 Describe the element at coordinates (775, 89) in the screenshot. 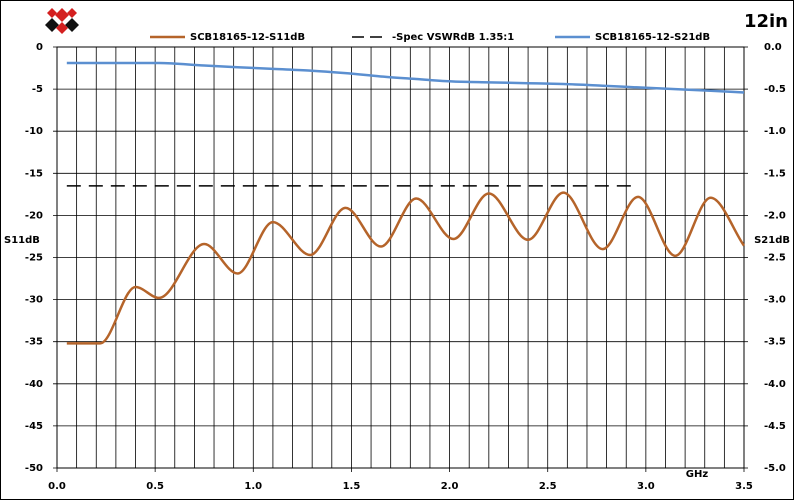

I see `y2-tick-label: -0.5` at that location.